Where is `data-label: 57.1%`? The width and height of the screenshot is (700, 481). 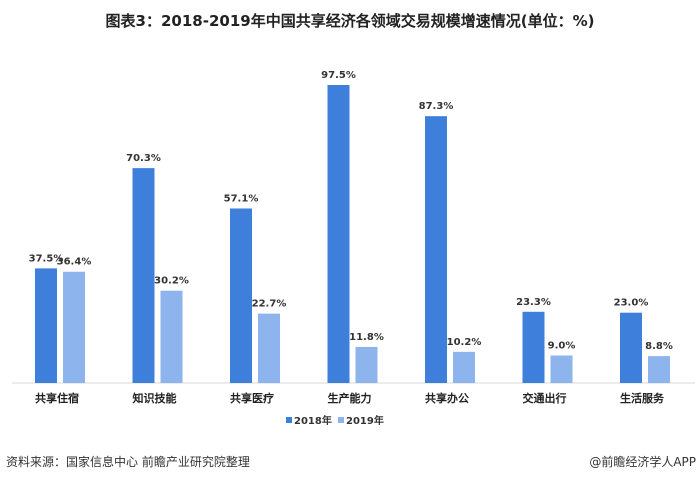
data-label: 57.1% is located at coordinates (241, 198).